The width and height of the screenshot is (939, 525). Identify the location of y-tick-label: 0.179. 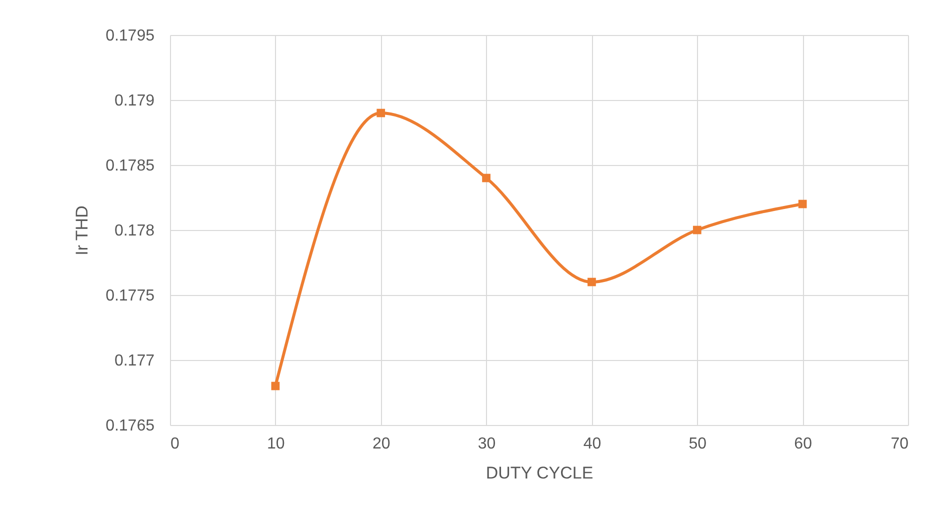
(134, 101).